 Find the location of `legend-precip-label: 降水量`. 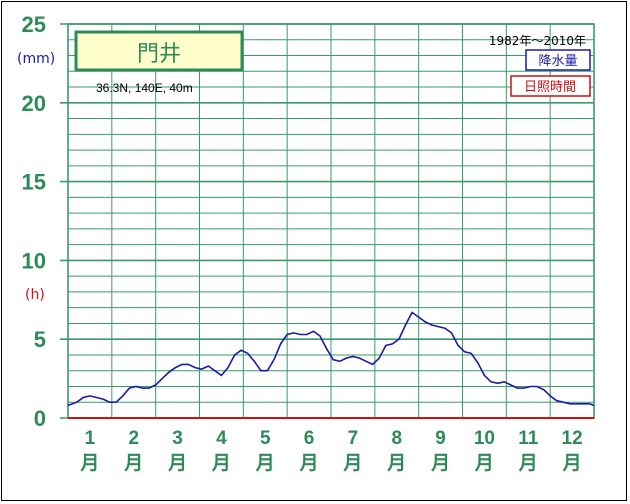

legend-precip-label: 降水量 is located at coordinates (557, 61).